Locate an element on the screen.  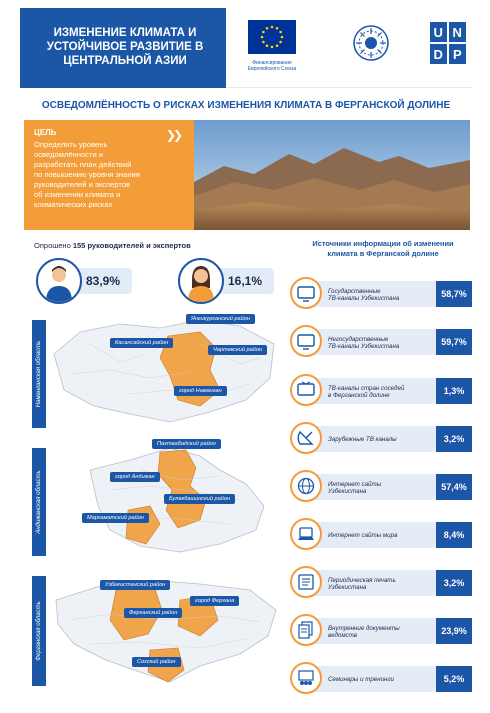
source-label: Интернет сайты мира is located at coordinates (383, 536).